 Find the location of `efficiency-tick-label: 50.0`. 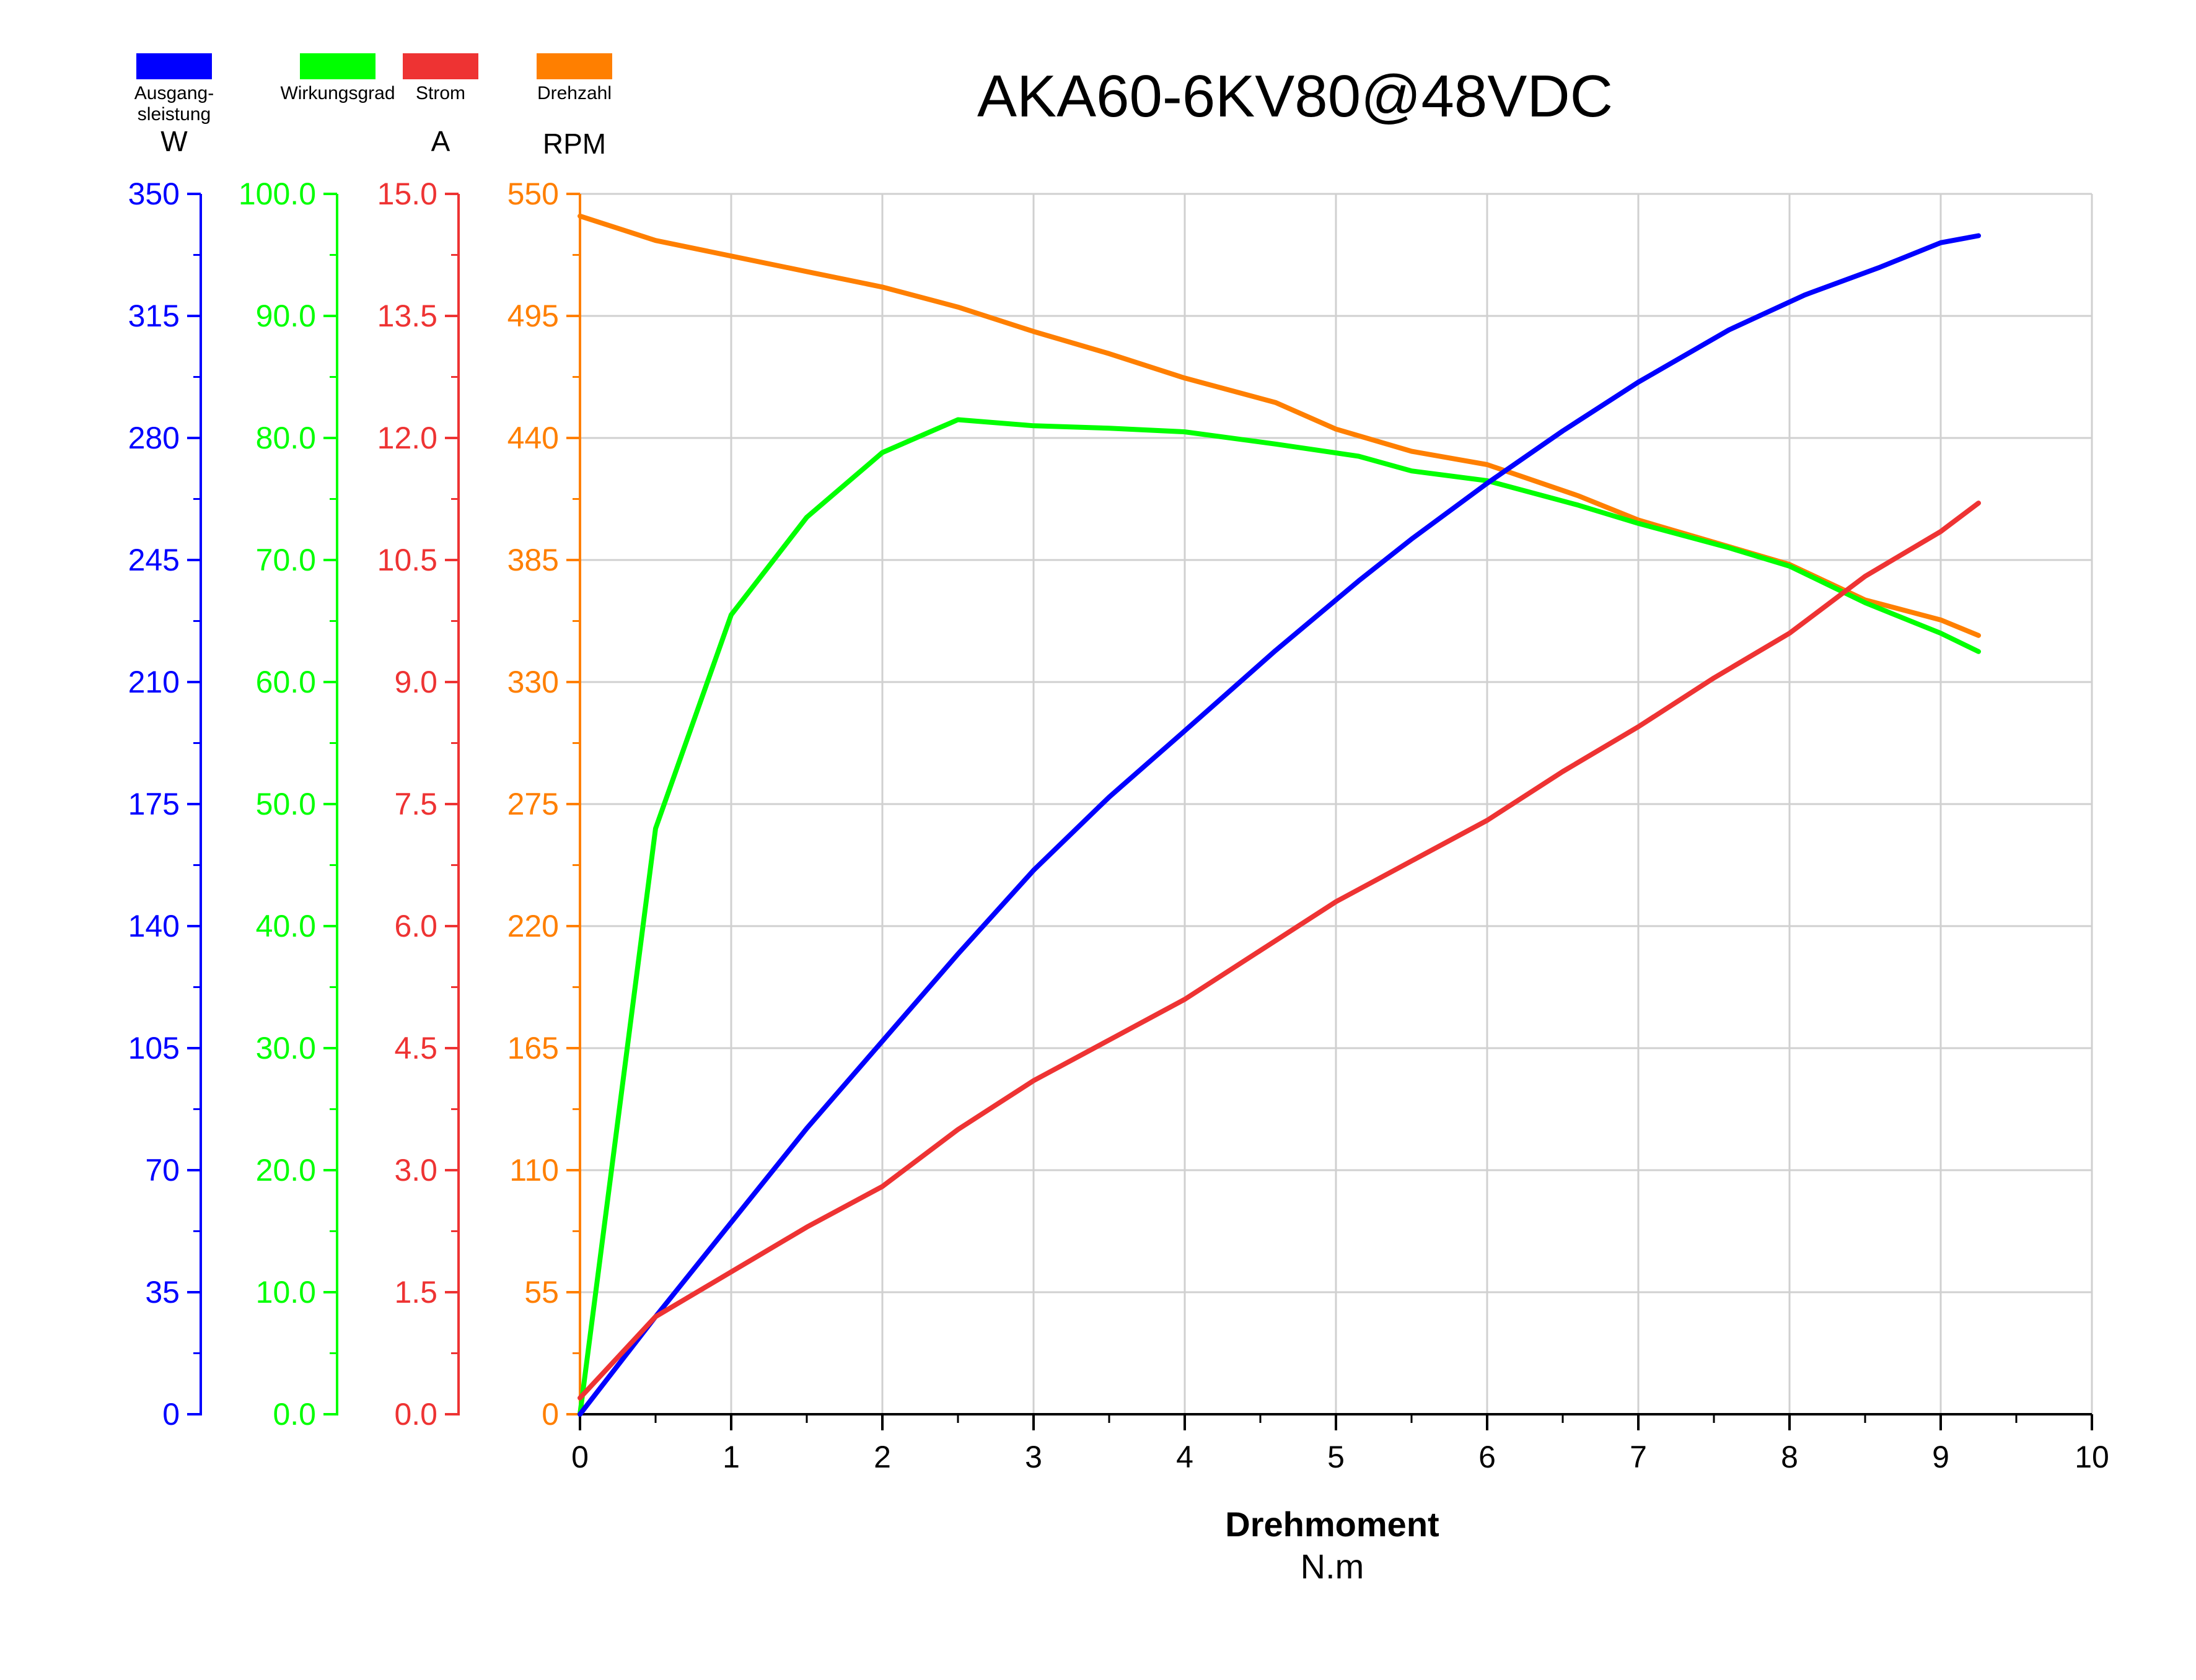

efficiency-tick-label: 50.0 is located at coordinates (286, 804).